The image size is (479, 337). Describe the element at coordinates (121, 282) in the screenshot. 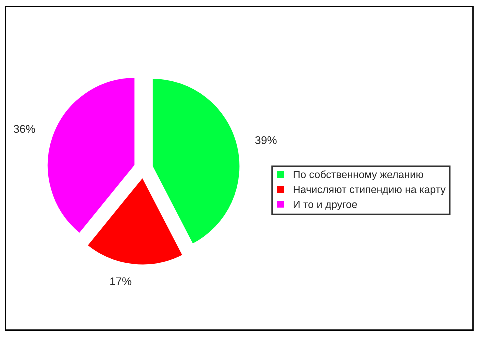

I see `data-label: 17%` at that location.